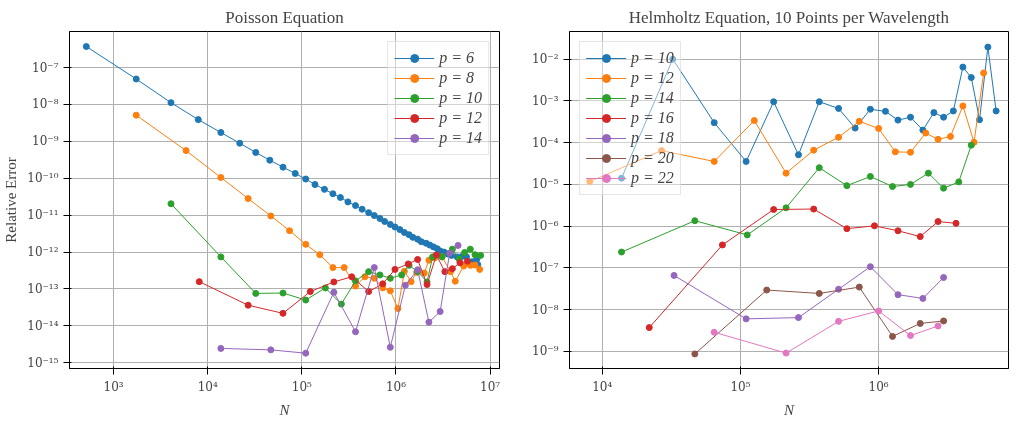 The image size is (1018, 423). What do you see at coordinates (113, 386) in the screenshot?
I see `x-tick-label: 10³` at bounding box center [113, 386].